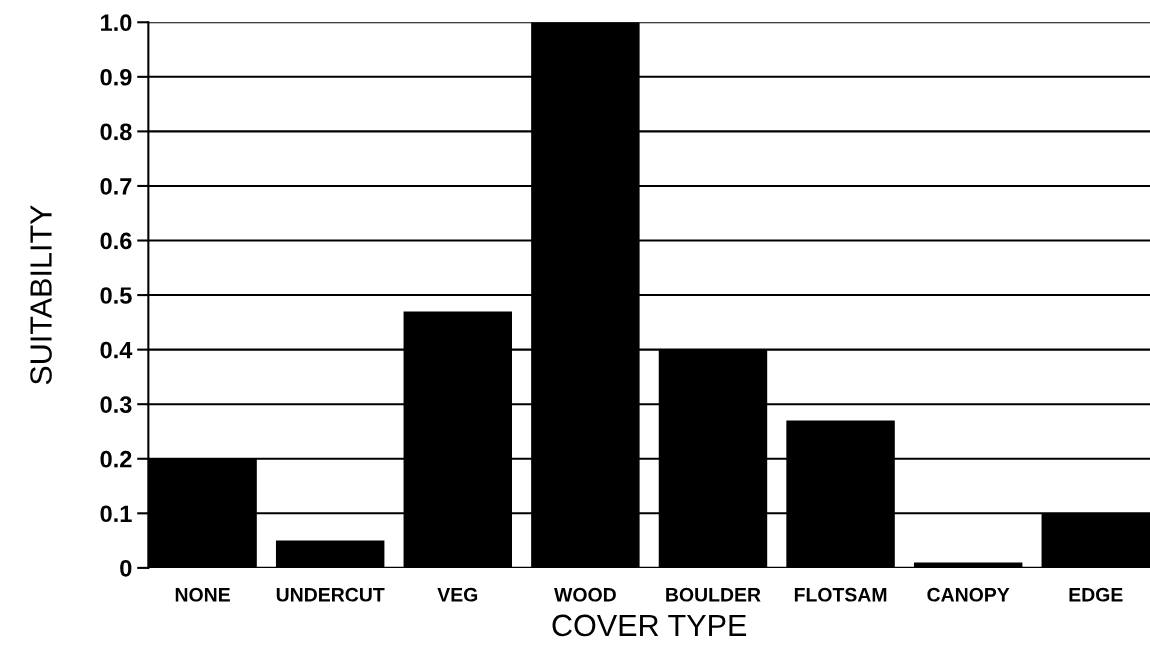 The image size is (1150, 655). I want to click on y-tick-label: 0.2, so click(116, 459).